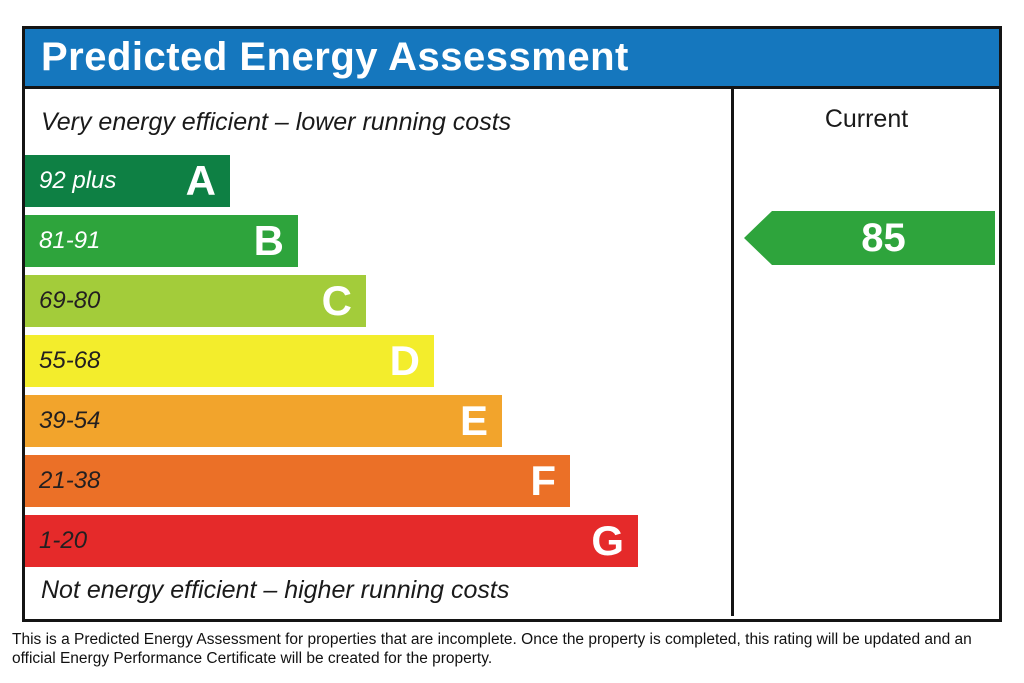  I want to click on band-range-d: 55-68, so click(70, 360).